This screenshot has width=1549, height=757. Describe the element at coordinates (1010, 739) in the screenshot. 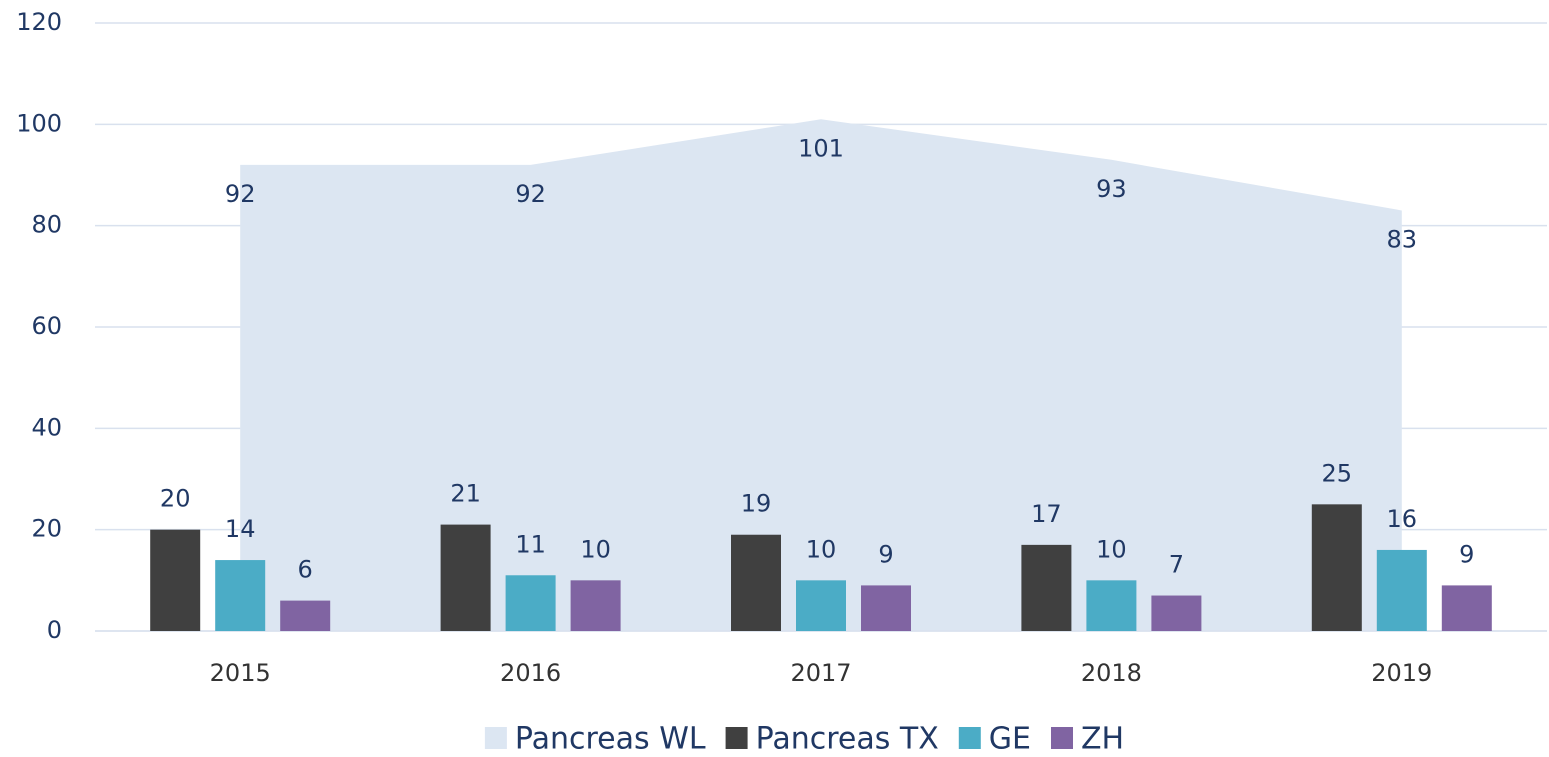

I see `legend-label: GE` at that location.